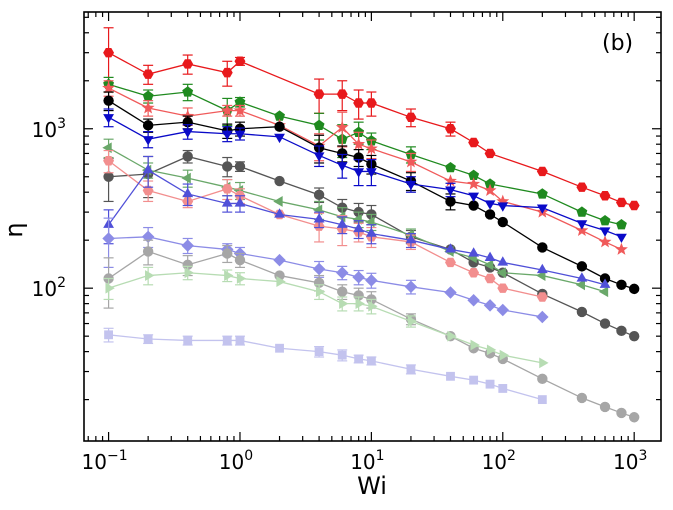 The height and width of the screenshot is (510, 673). Describe the element at coordinates (105, 461) in the screenshot. I see `x-tick-label: 10⁻¹` at that location.